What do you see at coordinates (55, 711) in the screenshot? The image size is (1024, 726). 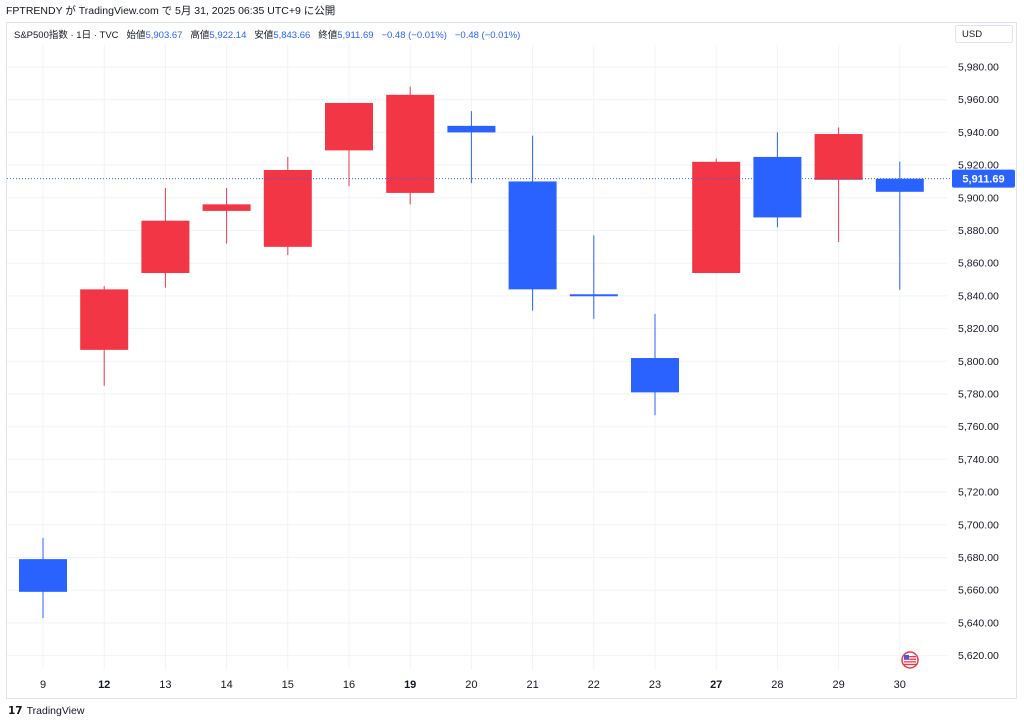 I see `footer-brand: TradingView` at bounding box center [55, 711].